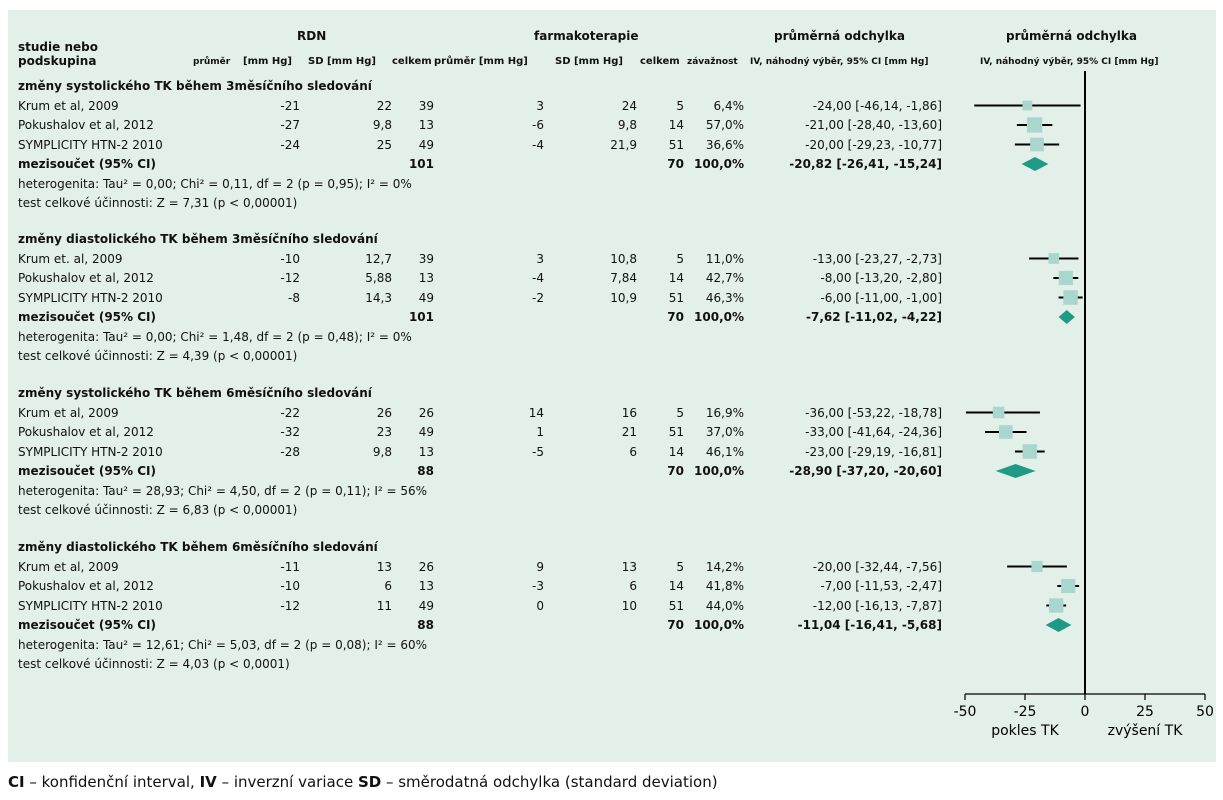  Describe the element at coordinates (623, 258) in the screenshot. I see `study-ph-sd: 10,8` at that location.